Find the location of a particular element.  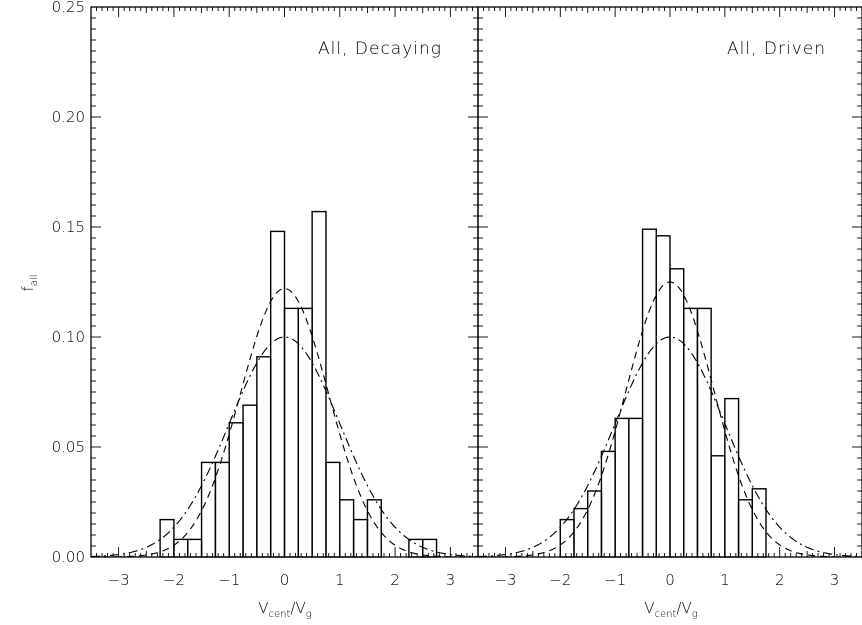

y-tick-label: 0.10 is located at coordinates (68, 337).